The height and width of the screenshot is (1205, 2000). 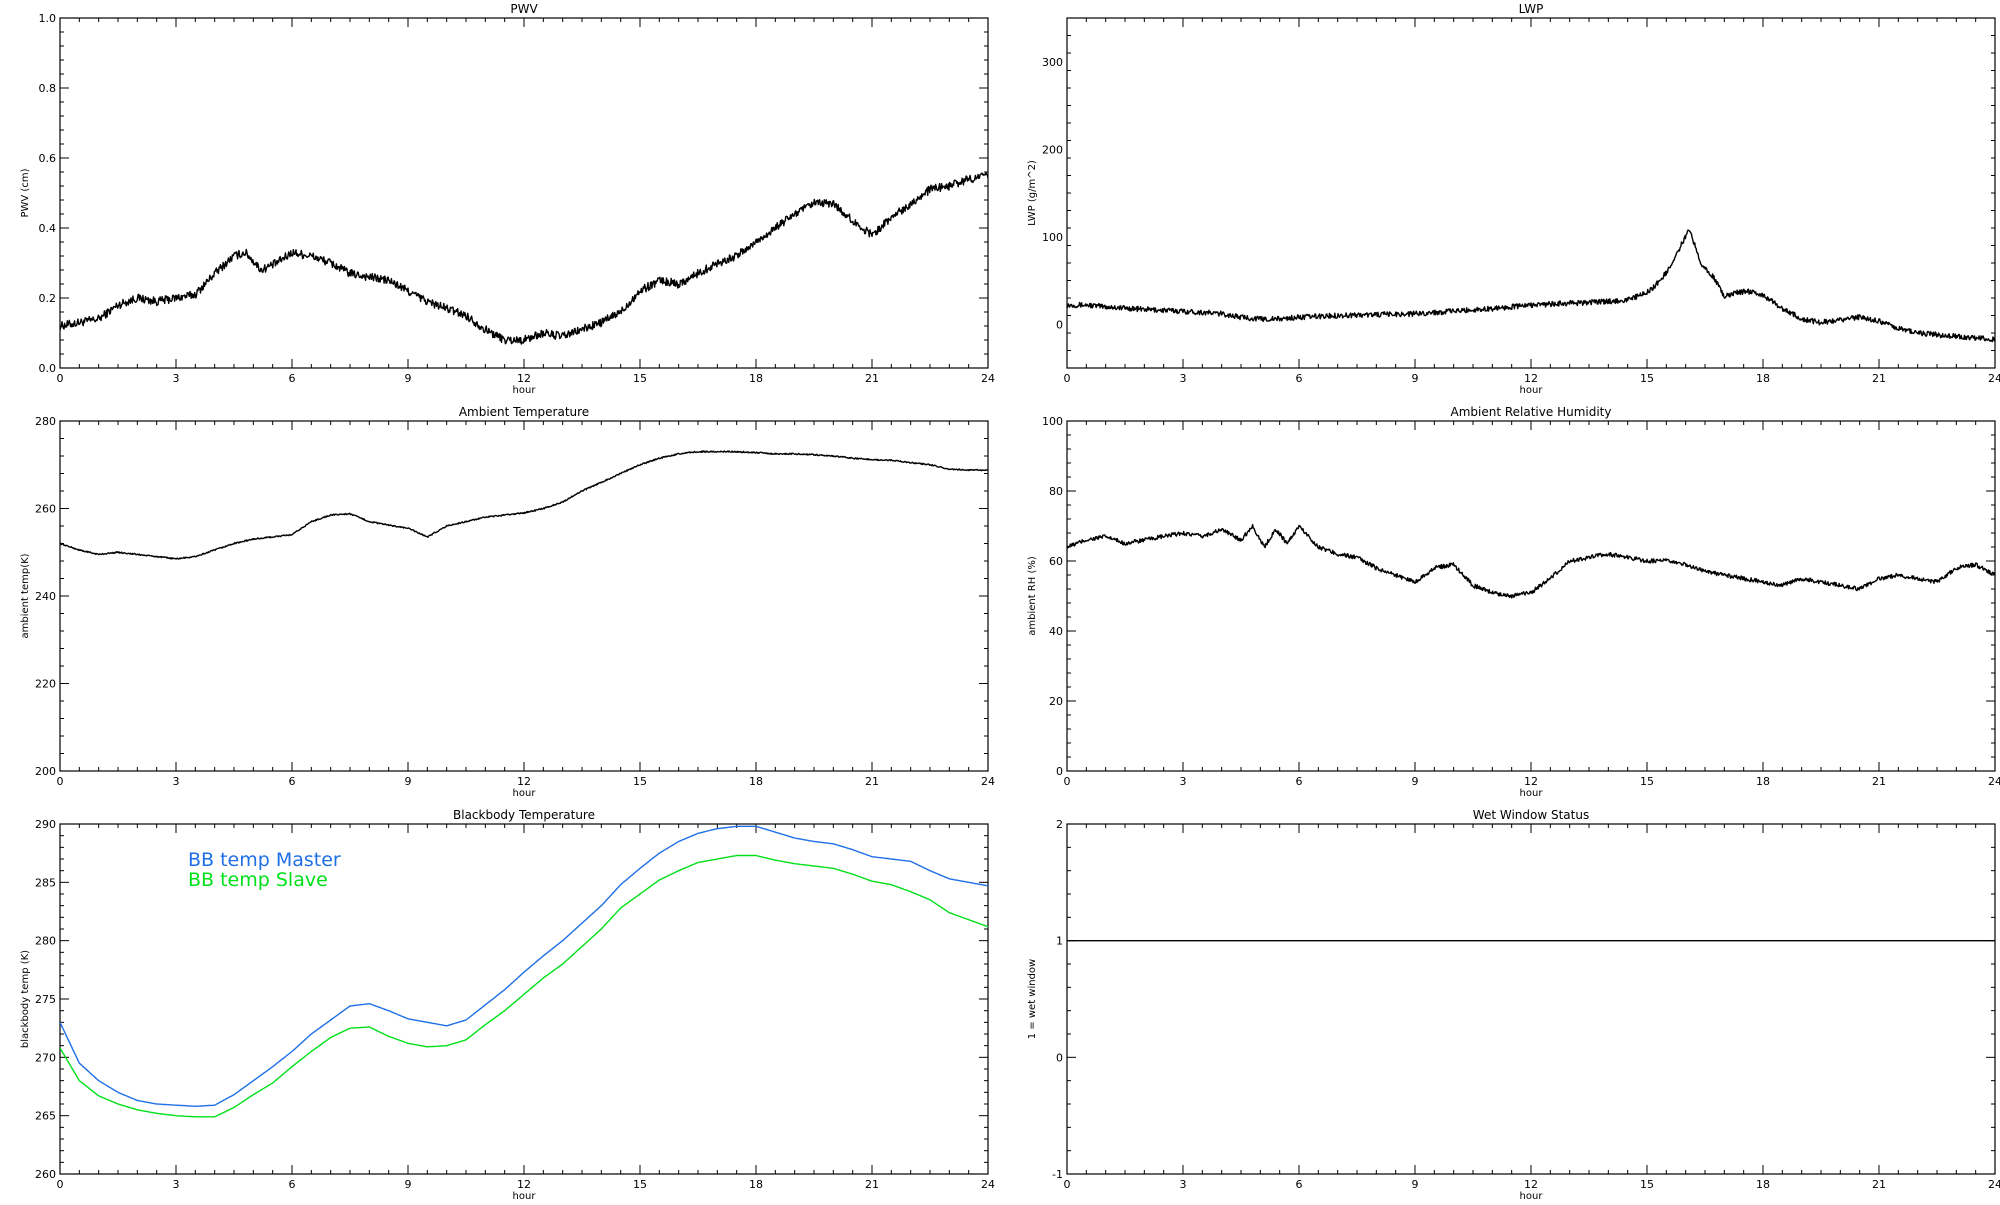 I want to click on chart-title: Blackbody Temperature, so click(x=524, y=815).